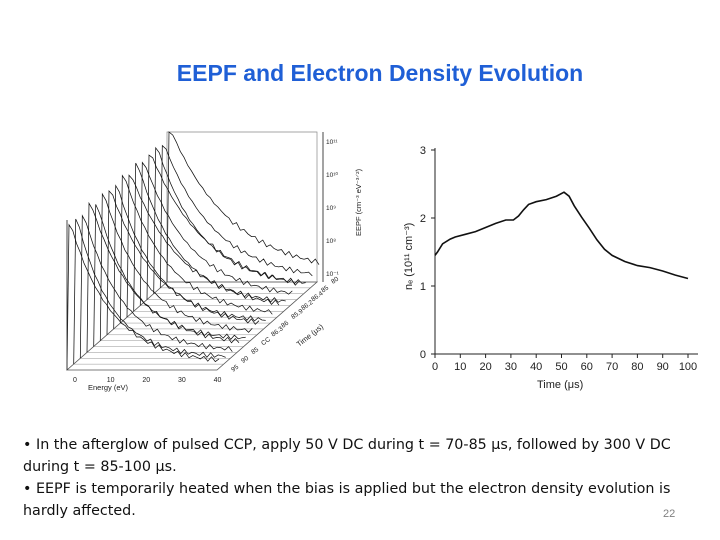  What do you see at coordinates (423, 219) in the screenshot?
I see `ne-y-tick-label: 2` at bounding box center [423, 219].